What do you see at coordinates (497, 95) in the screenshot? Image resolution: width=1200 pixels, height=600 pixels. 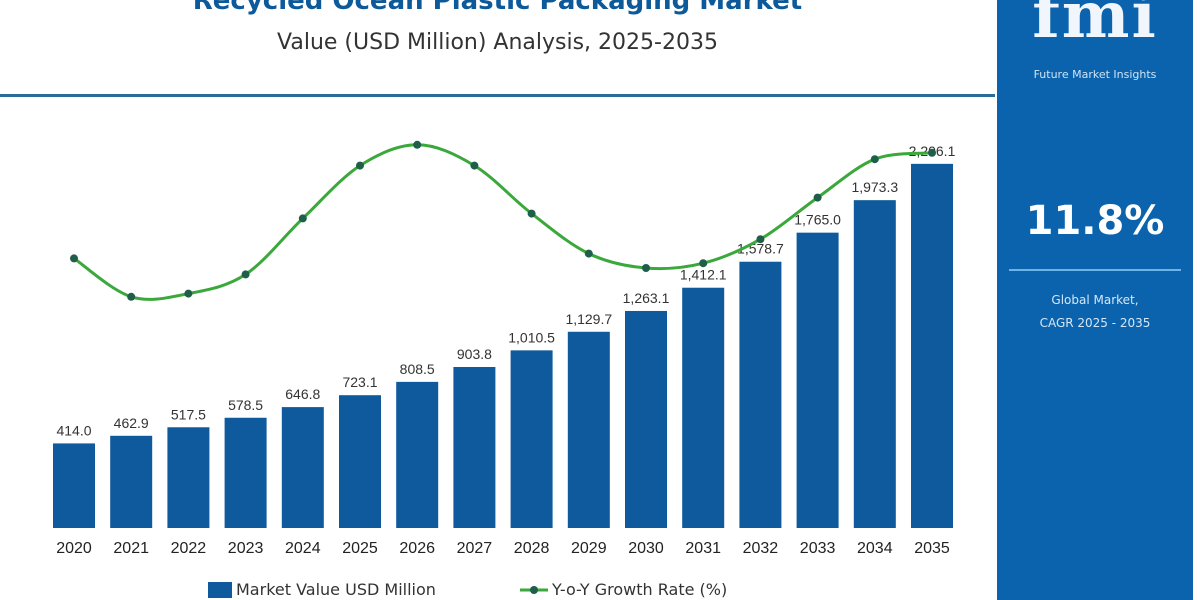 I see `header-divider` at bounding box center [497, 95].